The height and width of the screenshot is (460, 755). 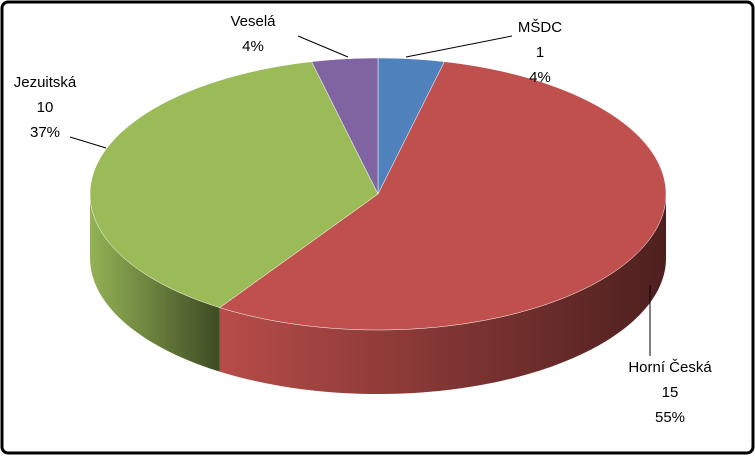 What do you see at coordinates (540, 27) in the screenshot?
I see `slice-label: MŠDC` at bounding box center [540, 27].